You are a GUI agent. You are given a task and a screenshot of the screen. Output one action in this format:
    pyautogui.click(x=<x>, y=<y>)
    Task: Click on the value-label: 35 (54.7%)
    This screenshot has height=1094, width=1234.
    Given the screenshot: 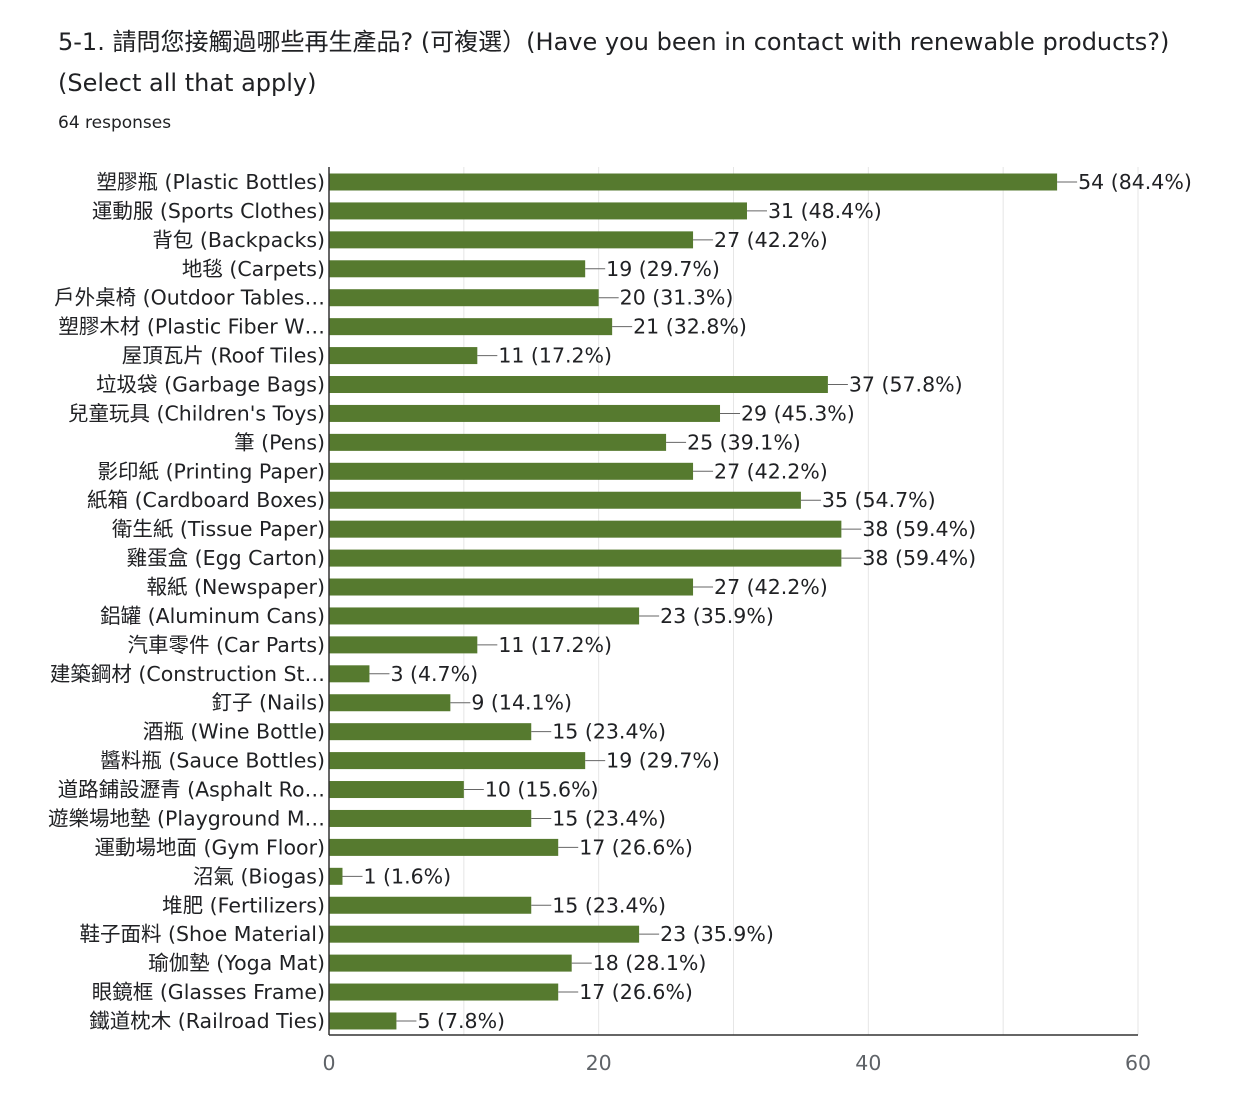 What is the action you would take?
    pyautogui.click(x=879, y=500)
    